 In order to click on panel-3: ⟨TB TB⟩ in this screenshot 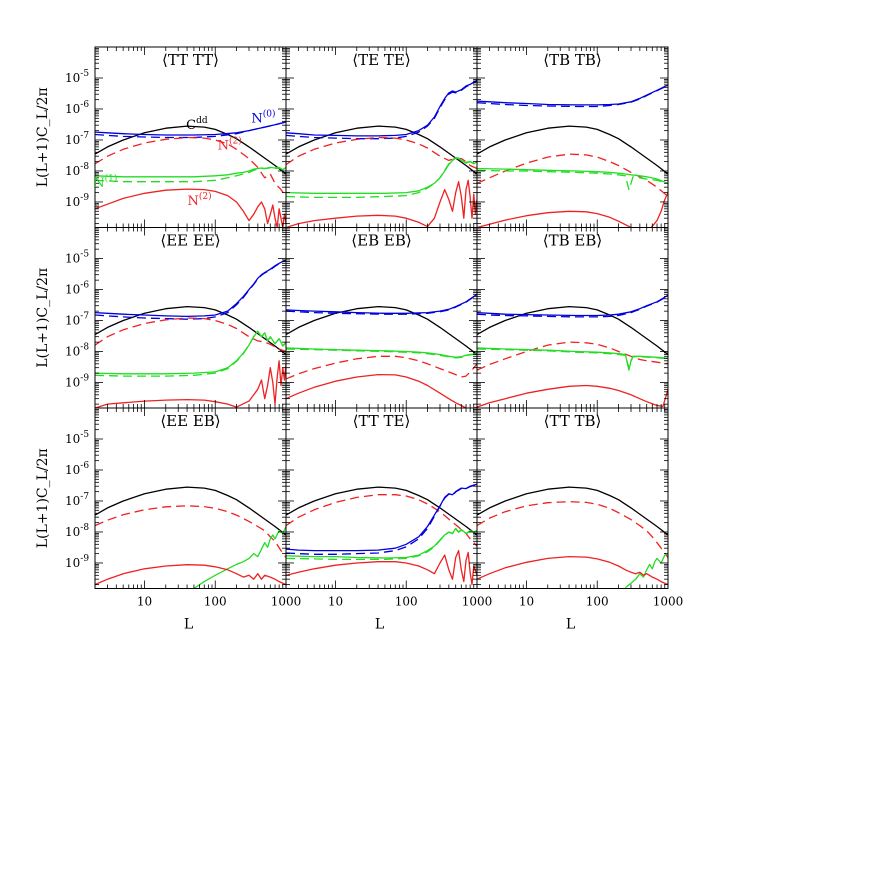, I will do `click(572, 137)`.